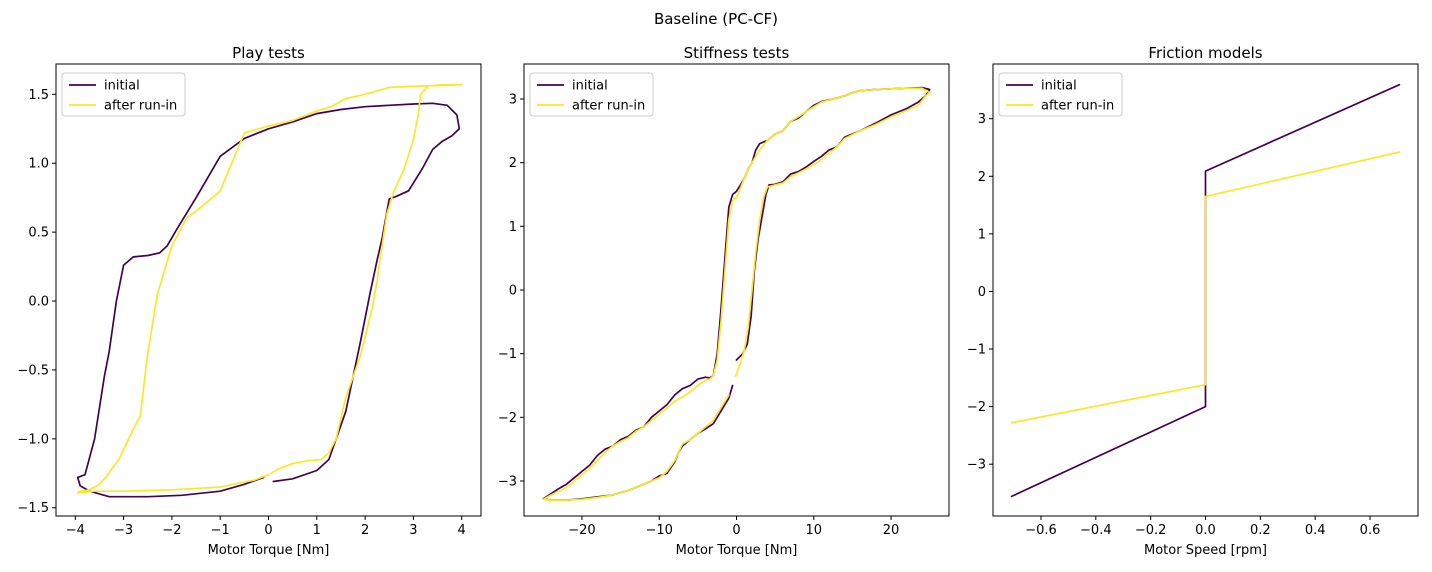 This screenshot has height=572, width=1432. I want to click on x-tick-label: 2, so click(365, 530).